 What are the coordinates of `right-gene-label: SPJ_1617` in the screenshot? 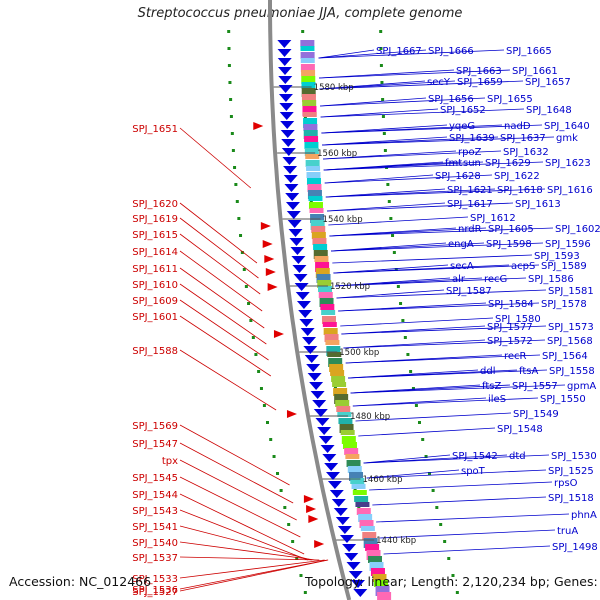 It's located at (470, 204).